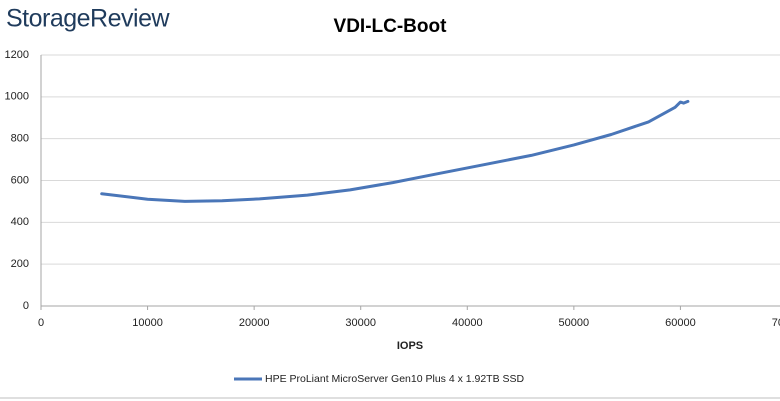  I want to click on x-tick-label: 20000, so click(254, 323).